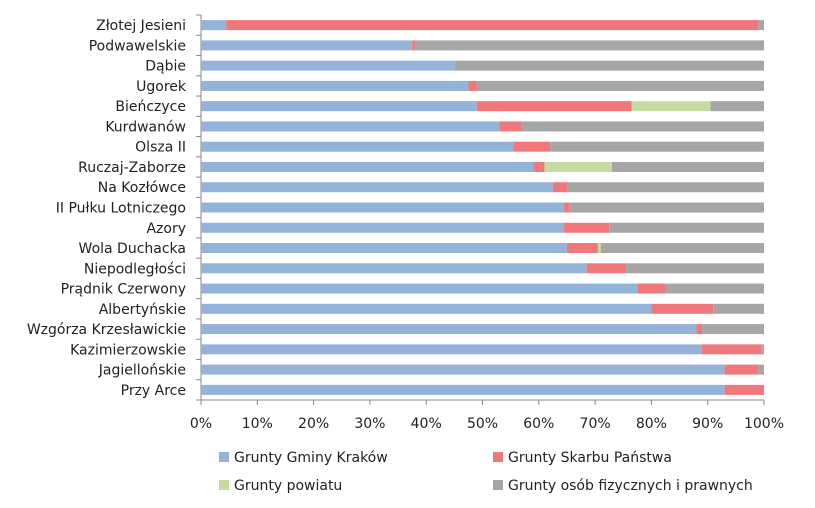  I want to click on x-tick-label: 0%, so click(201, 424).